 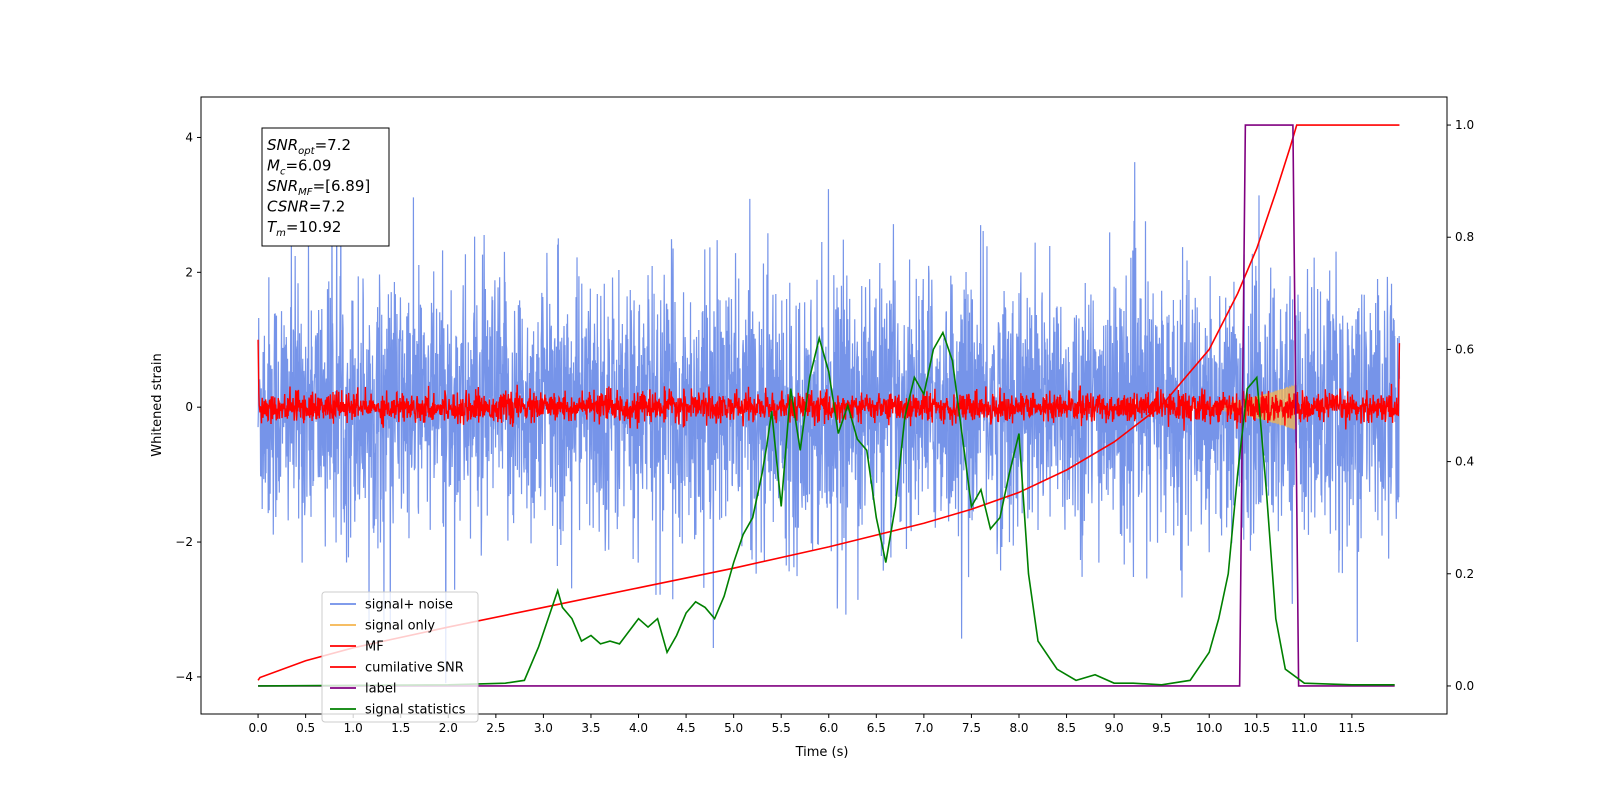 I want to click on x-tick-label: 9.0, so click(x=1114, y=728).